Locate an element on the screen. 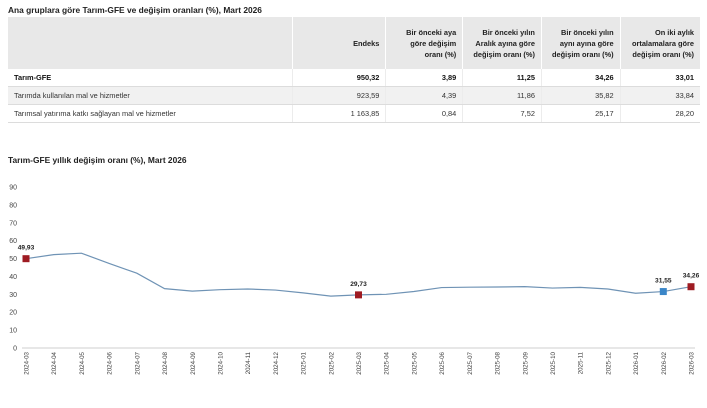 This screenshot has height=408, width=707. cell-twelve-month-average-change: 33,84 is located at coordinates (659, 95).